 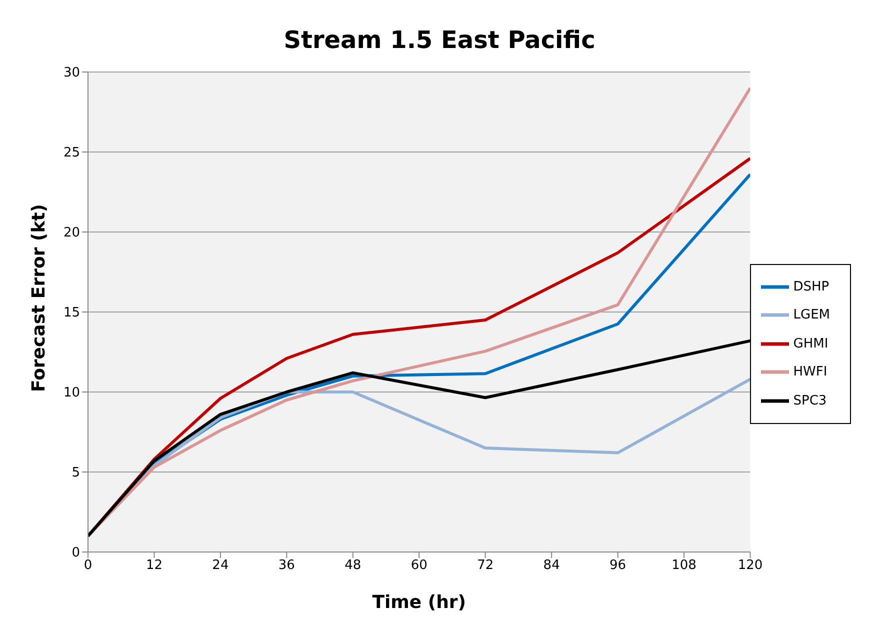 I want to click on x-tick-label: 72, so click(x=485, y=566).